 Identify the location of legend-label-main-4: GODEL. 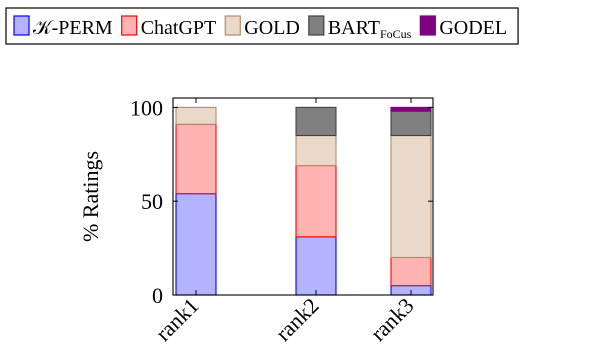
(473, 28).